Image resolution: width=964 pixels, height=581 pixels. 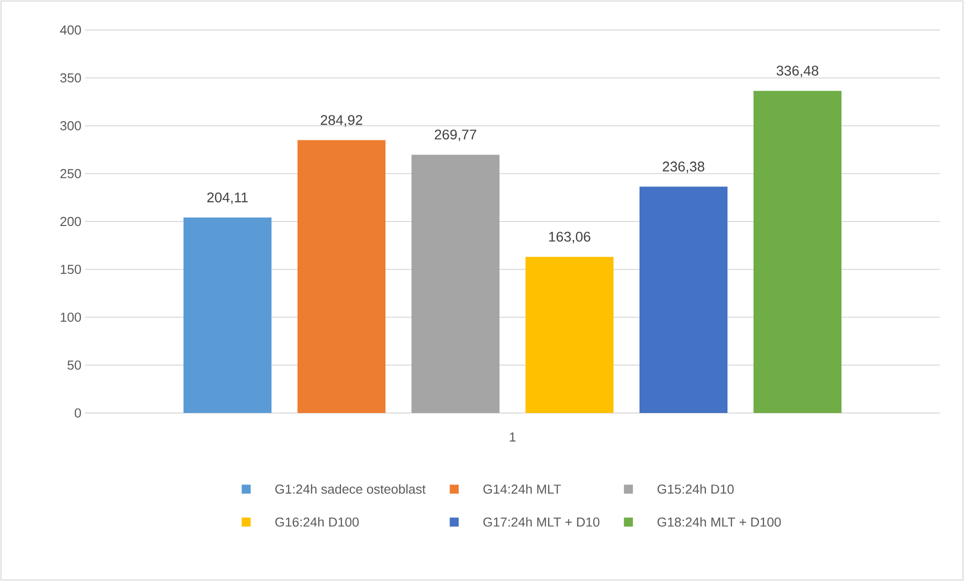 What do you see at coordinates (513, 437) in the screenshot?
I see `x-tick-label: 1` at bounding box center [513, 437].